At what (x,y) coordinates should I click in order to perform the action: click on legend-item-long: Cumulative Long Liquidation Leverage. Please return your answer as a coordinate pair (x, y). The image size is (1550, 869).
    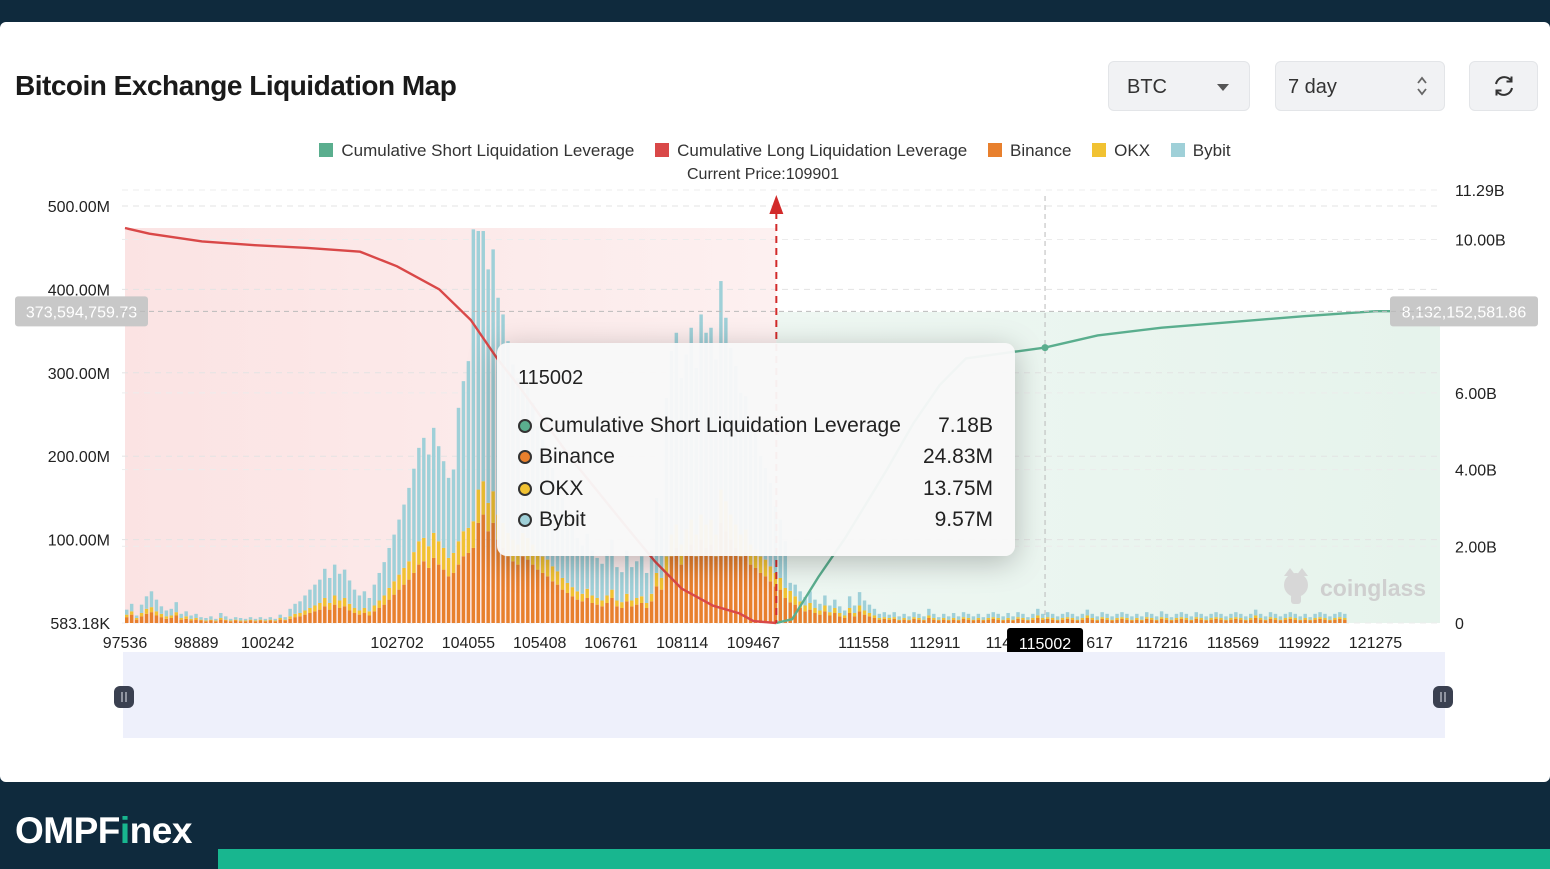
    Looking at the image, I should click on (811, 151).